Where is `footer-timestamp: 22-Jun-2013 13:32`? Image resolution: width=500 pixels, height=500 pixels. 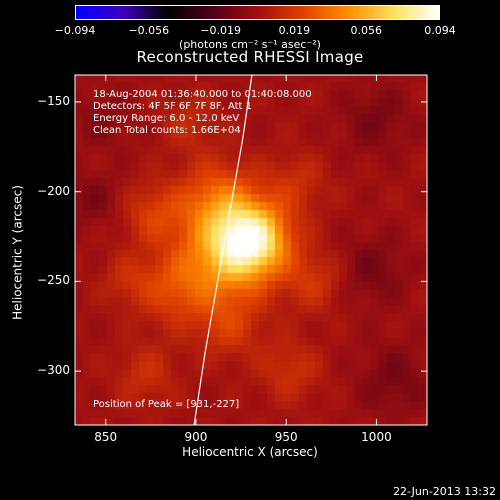 footer-timestamp: 22-Jun-2013 13:32 is located at coordinates (444, 491).